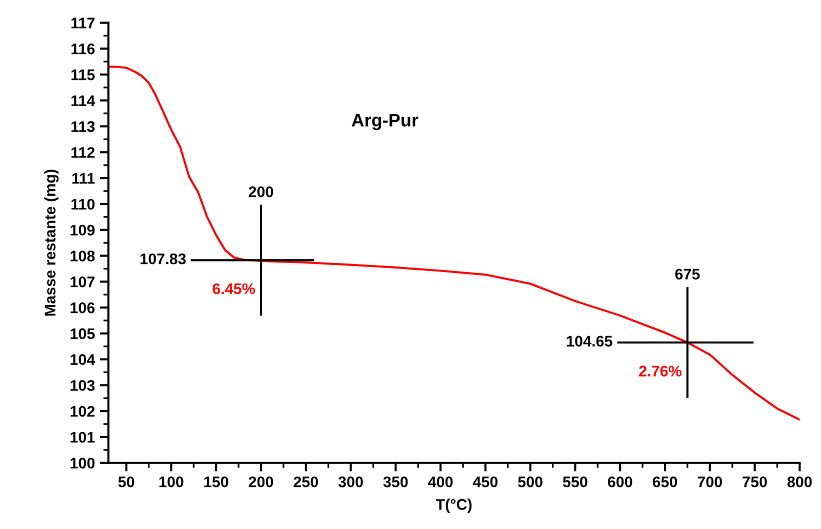 This screenshot has height=529, width=821. Describe the element at coordinates (660, 371) in the screenshot. I see `annotation: 2.76%` at that location.